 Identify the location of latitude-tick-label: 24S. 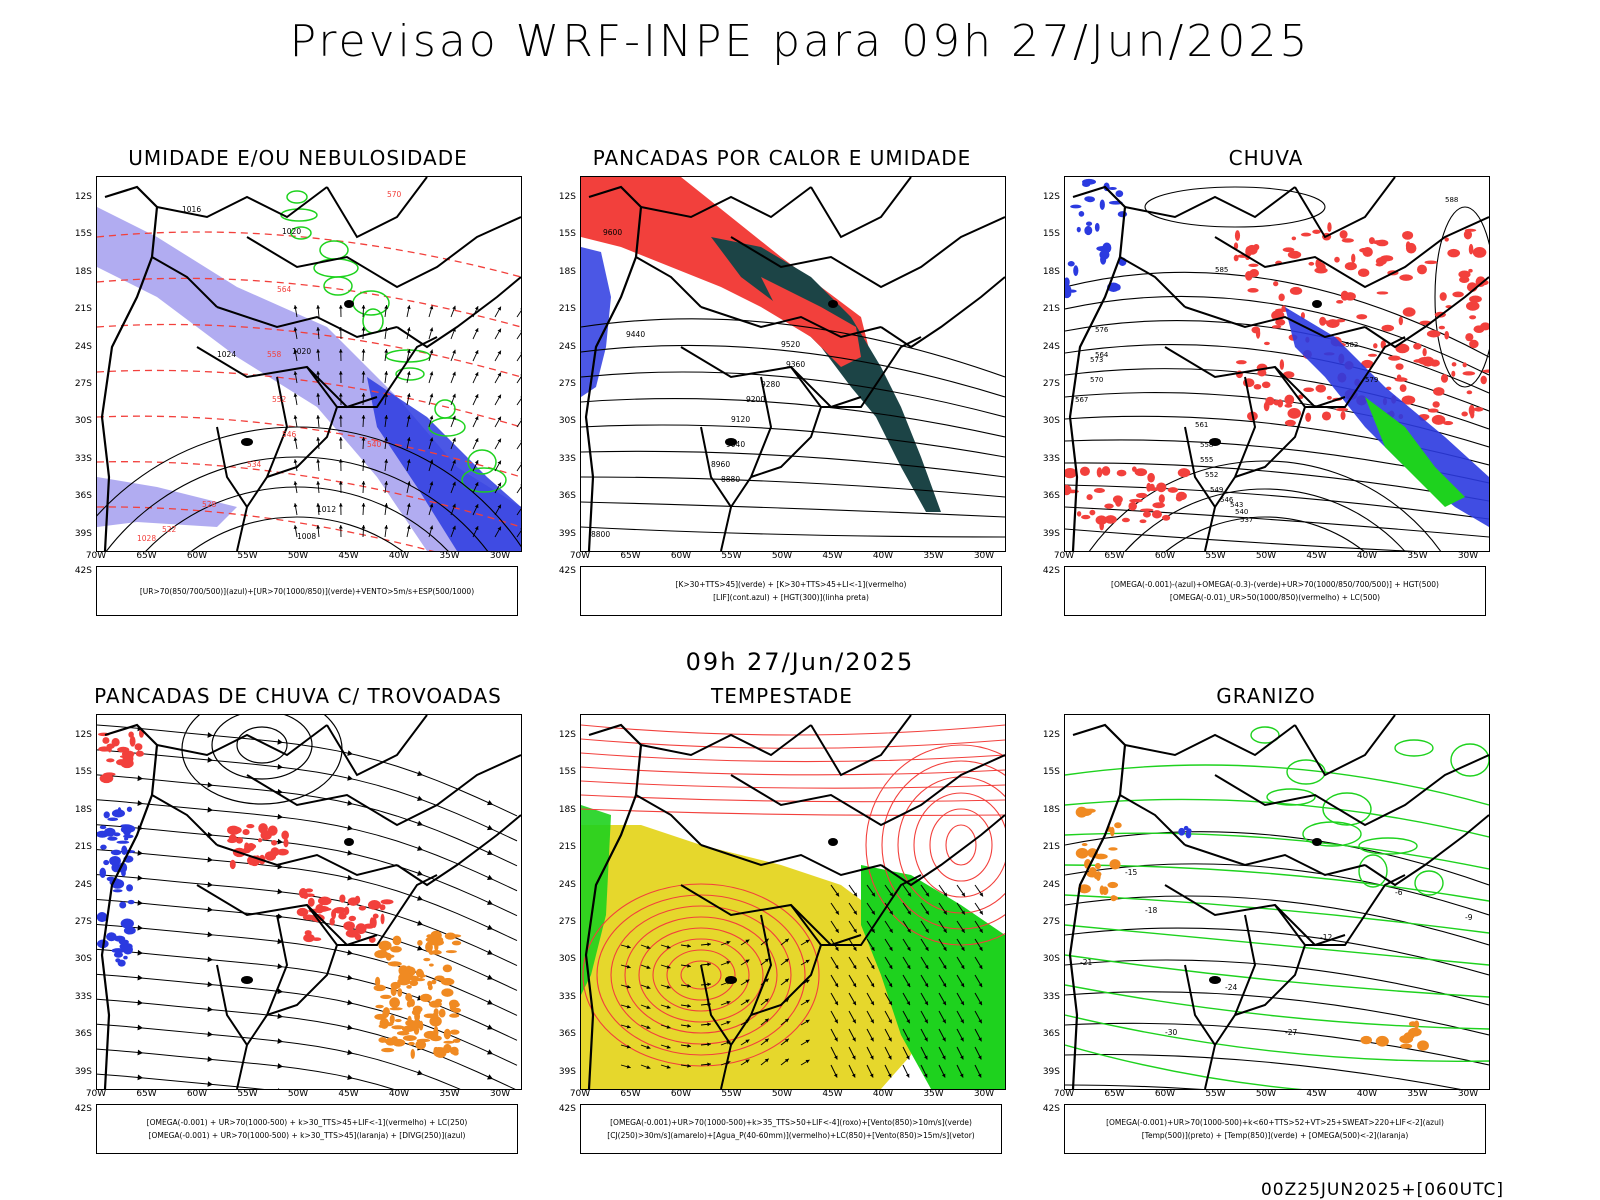
(83, 884).